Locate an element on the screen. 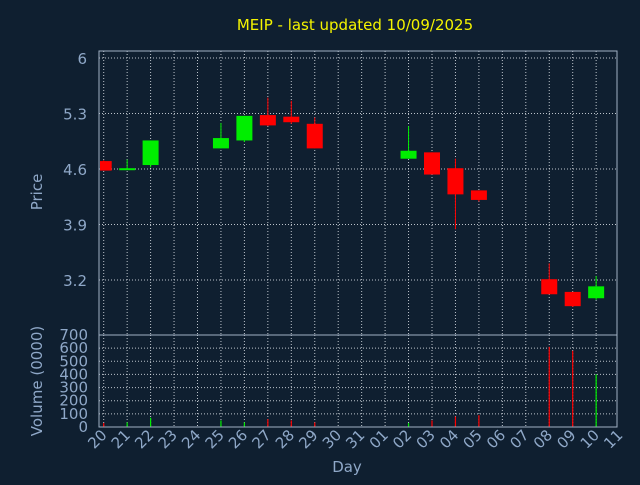  day-tick-label: 02 is located at coordinates (402, 439).